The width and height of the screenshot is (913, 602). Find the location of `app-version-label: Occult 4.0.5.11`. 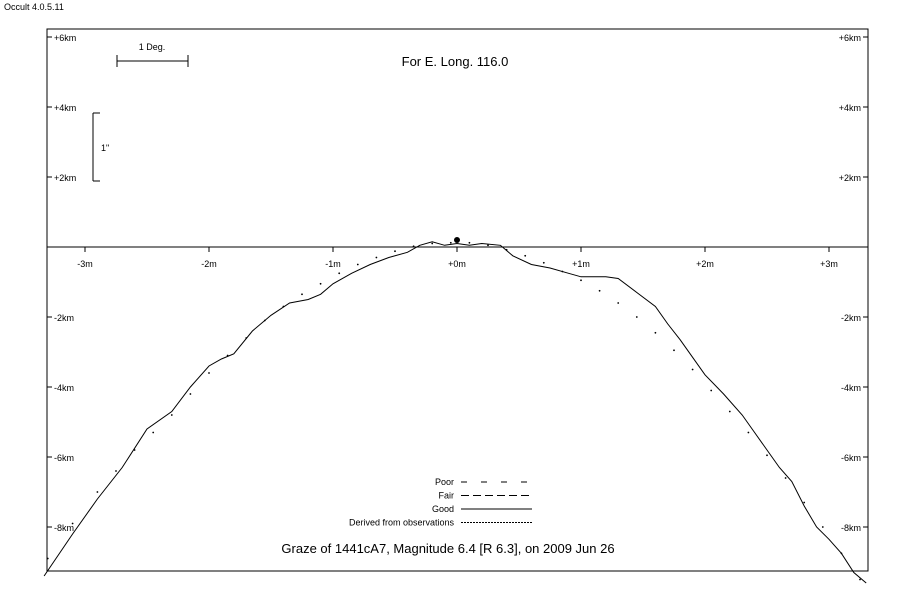

app-version-label: Occult 4.0.5.11 is located at coordinates (34, 7).